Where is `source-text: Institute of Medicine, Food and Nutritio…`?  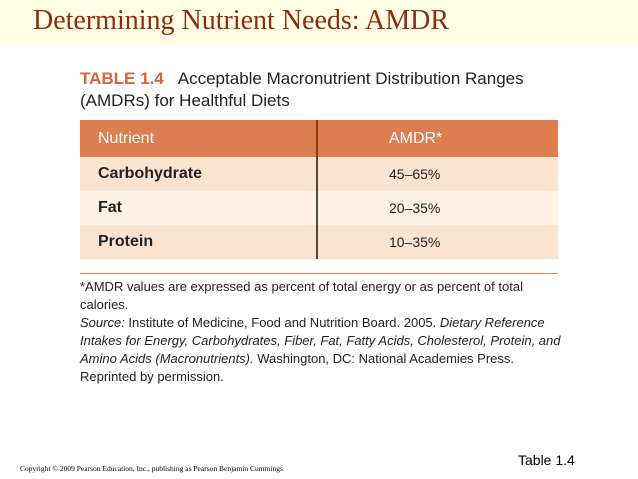
source-text: Institute of Medicine, Food and Nutritio… is located at coordinates (282, 322).